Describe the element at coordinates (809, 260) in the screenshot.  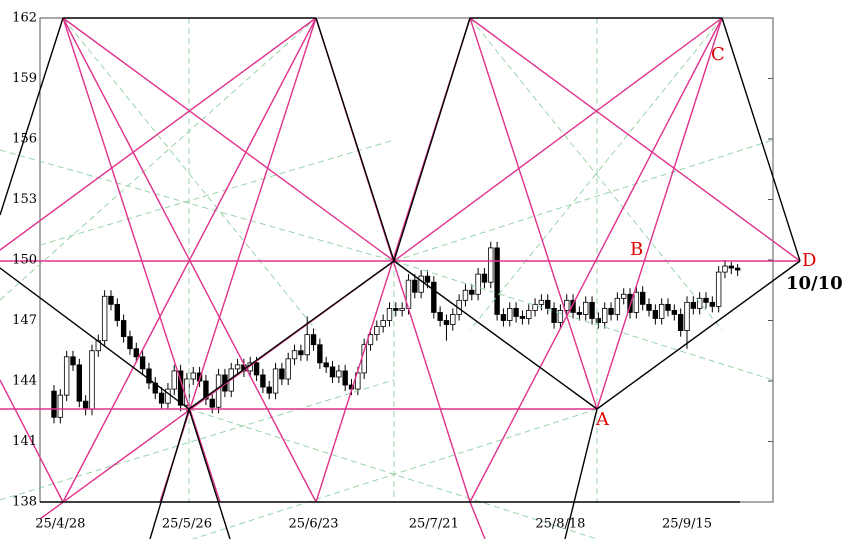
I see `annotation: D` at that location.